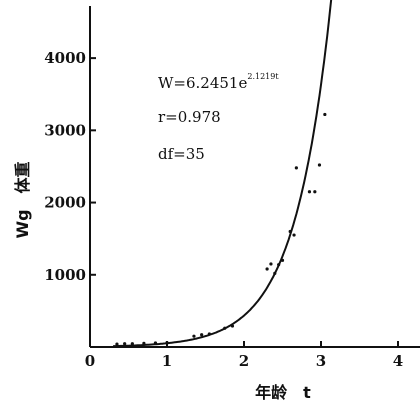  What do you see at coordinates (22, 199) in the screenshot?
I see `y-axis-title: Wg 体重` at bounding box center [22, 199].